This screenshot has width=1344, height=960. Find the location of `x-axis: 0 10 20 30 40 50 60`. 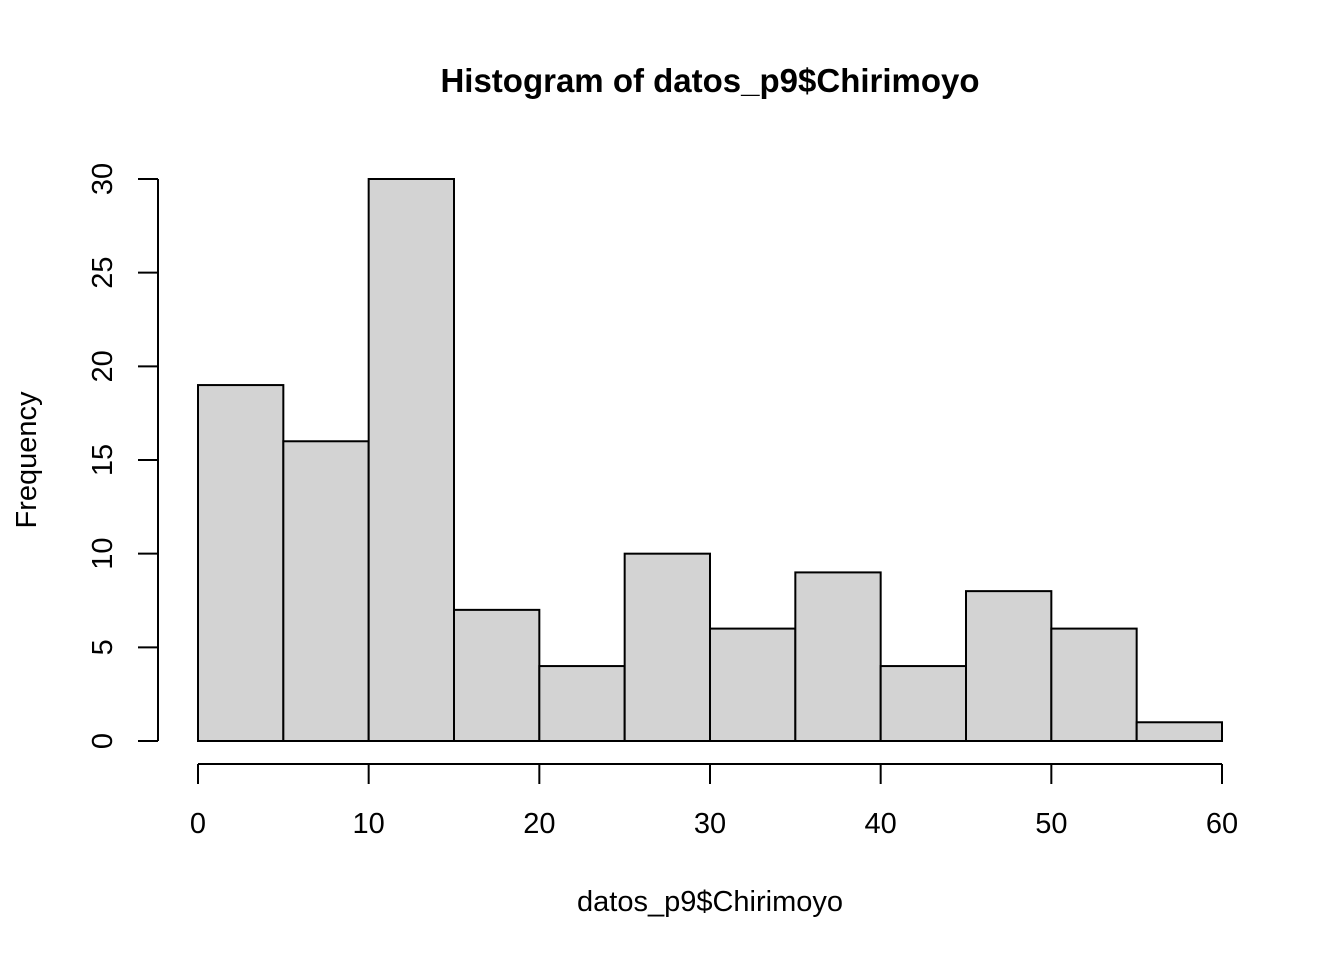

x-axis: 0 10 20 30 40 50 60 is located at coordinates (714, 801).